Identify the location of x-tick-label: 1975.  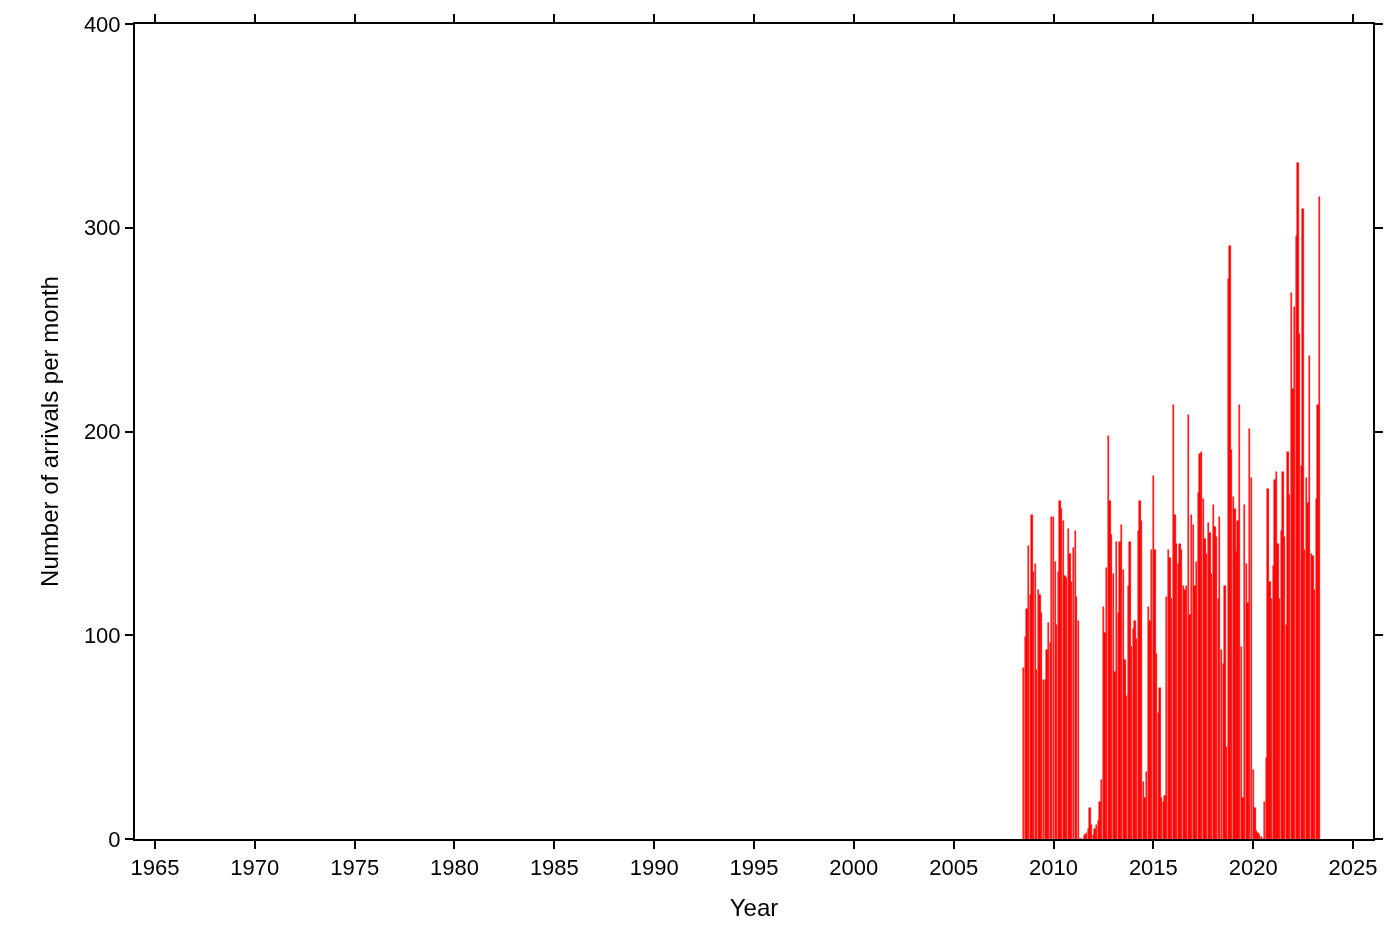
(355, 868).